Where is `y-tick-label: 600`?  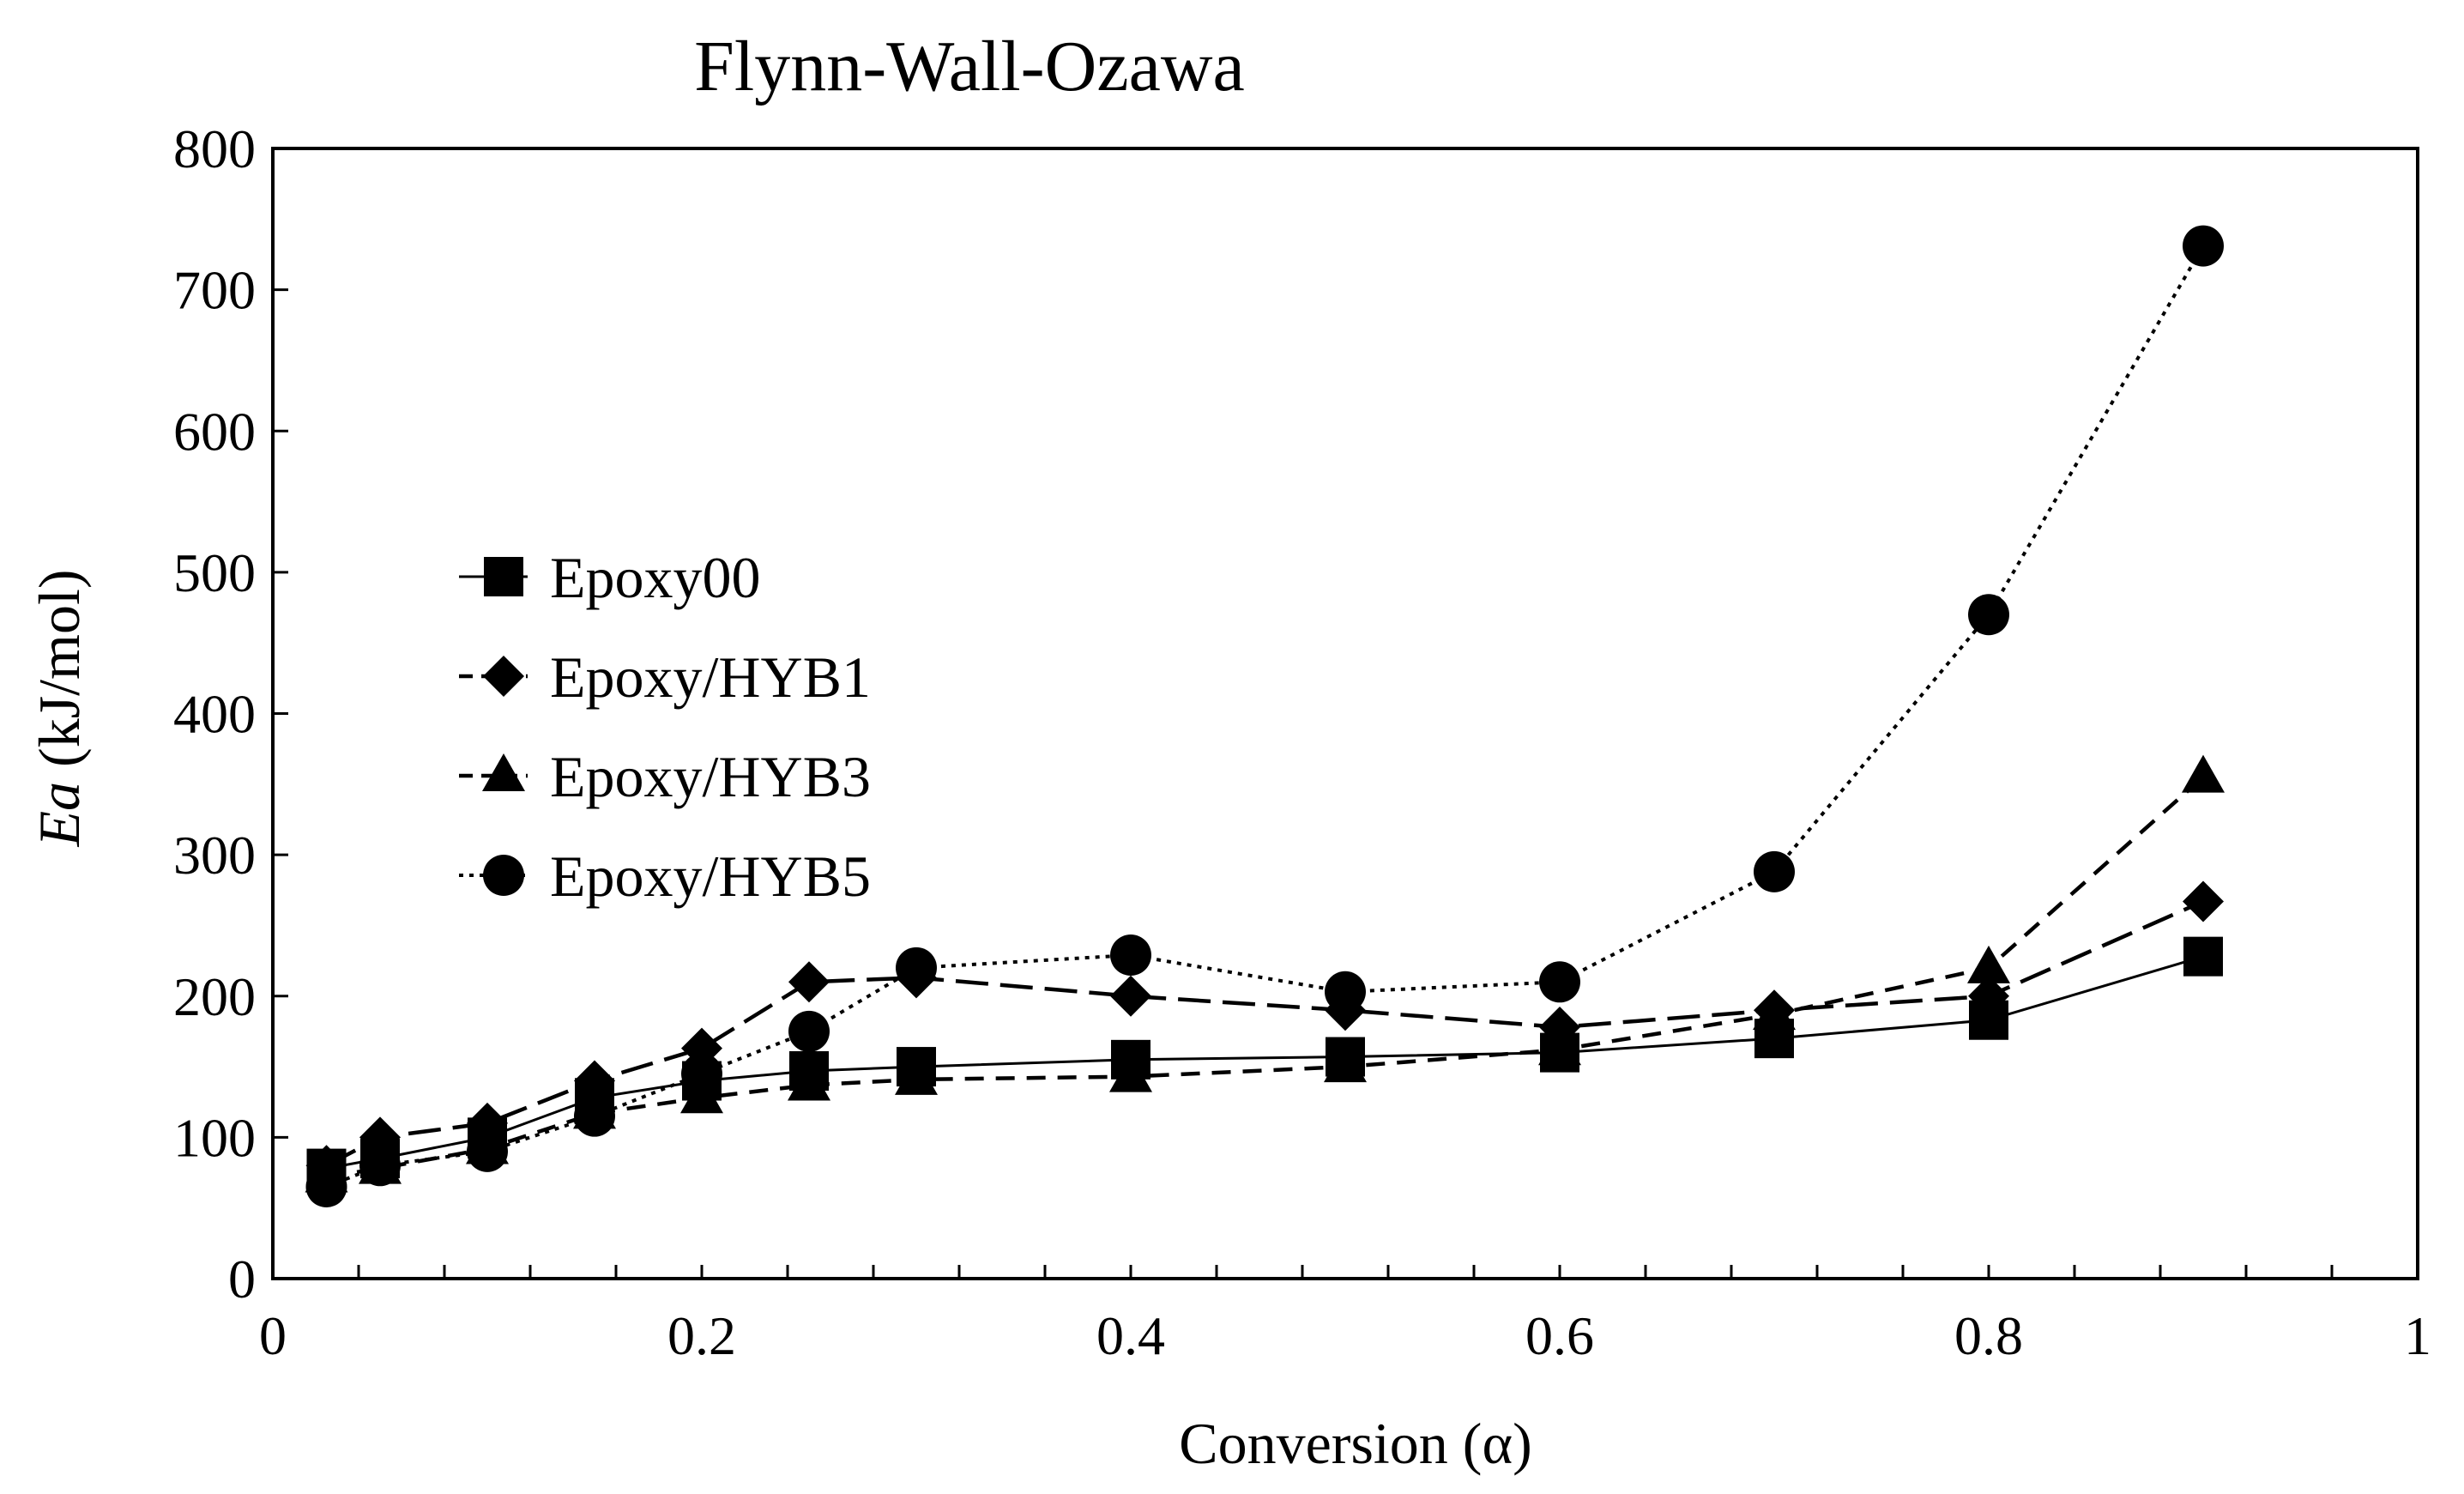
y-tick-label: 600 is located at coordinates (214, 431).